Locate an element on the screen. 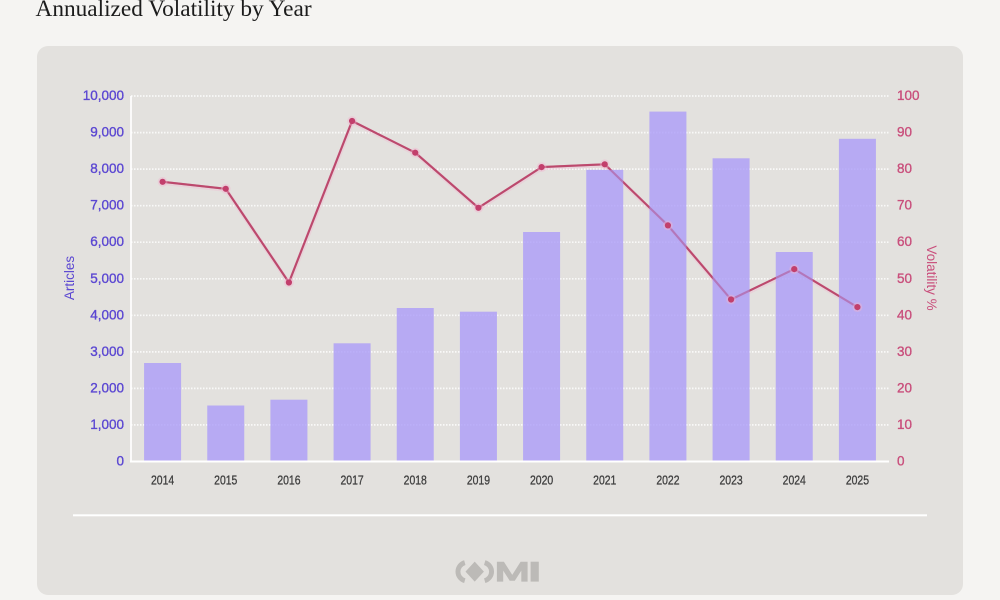  svg-text: 2018 is located at coordinates (415, 480).